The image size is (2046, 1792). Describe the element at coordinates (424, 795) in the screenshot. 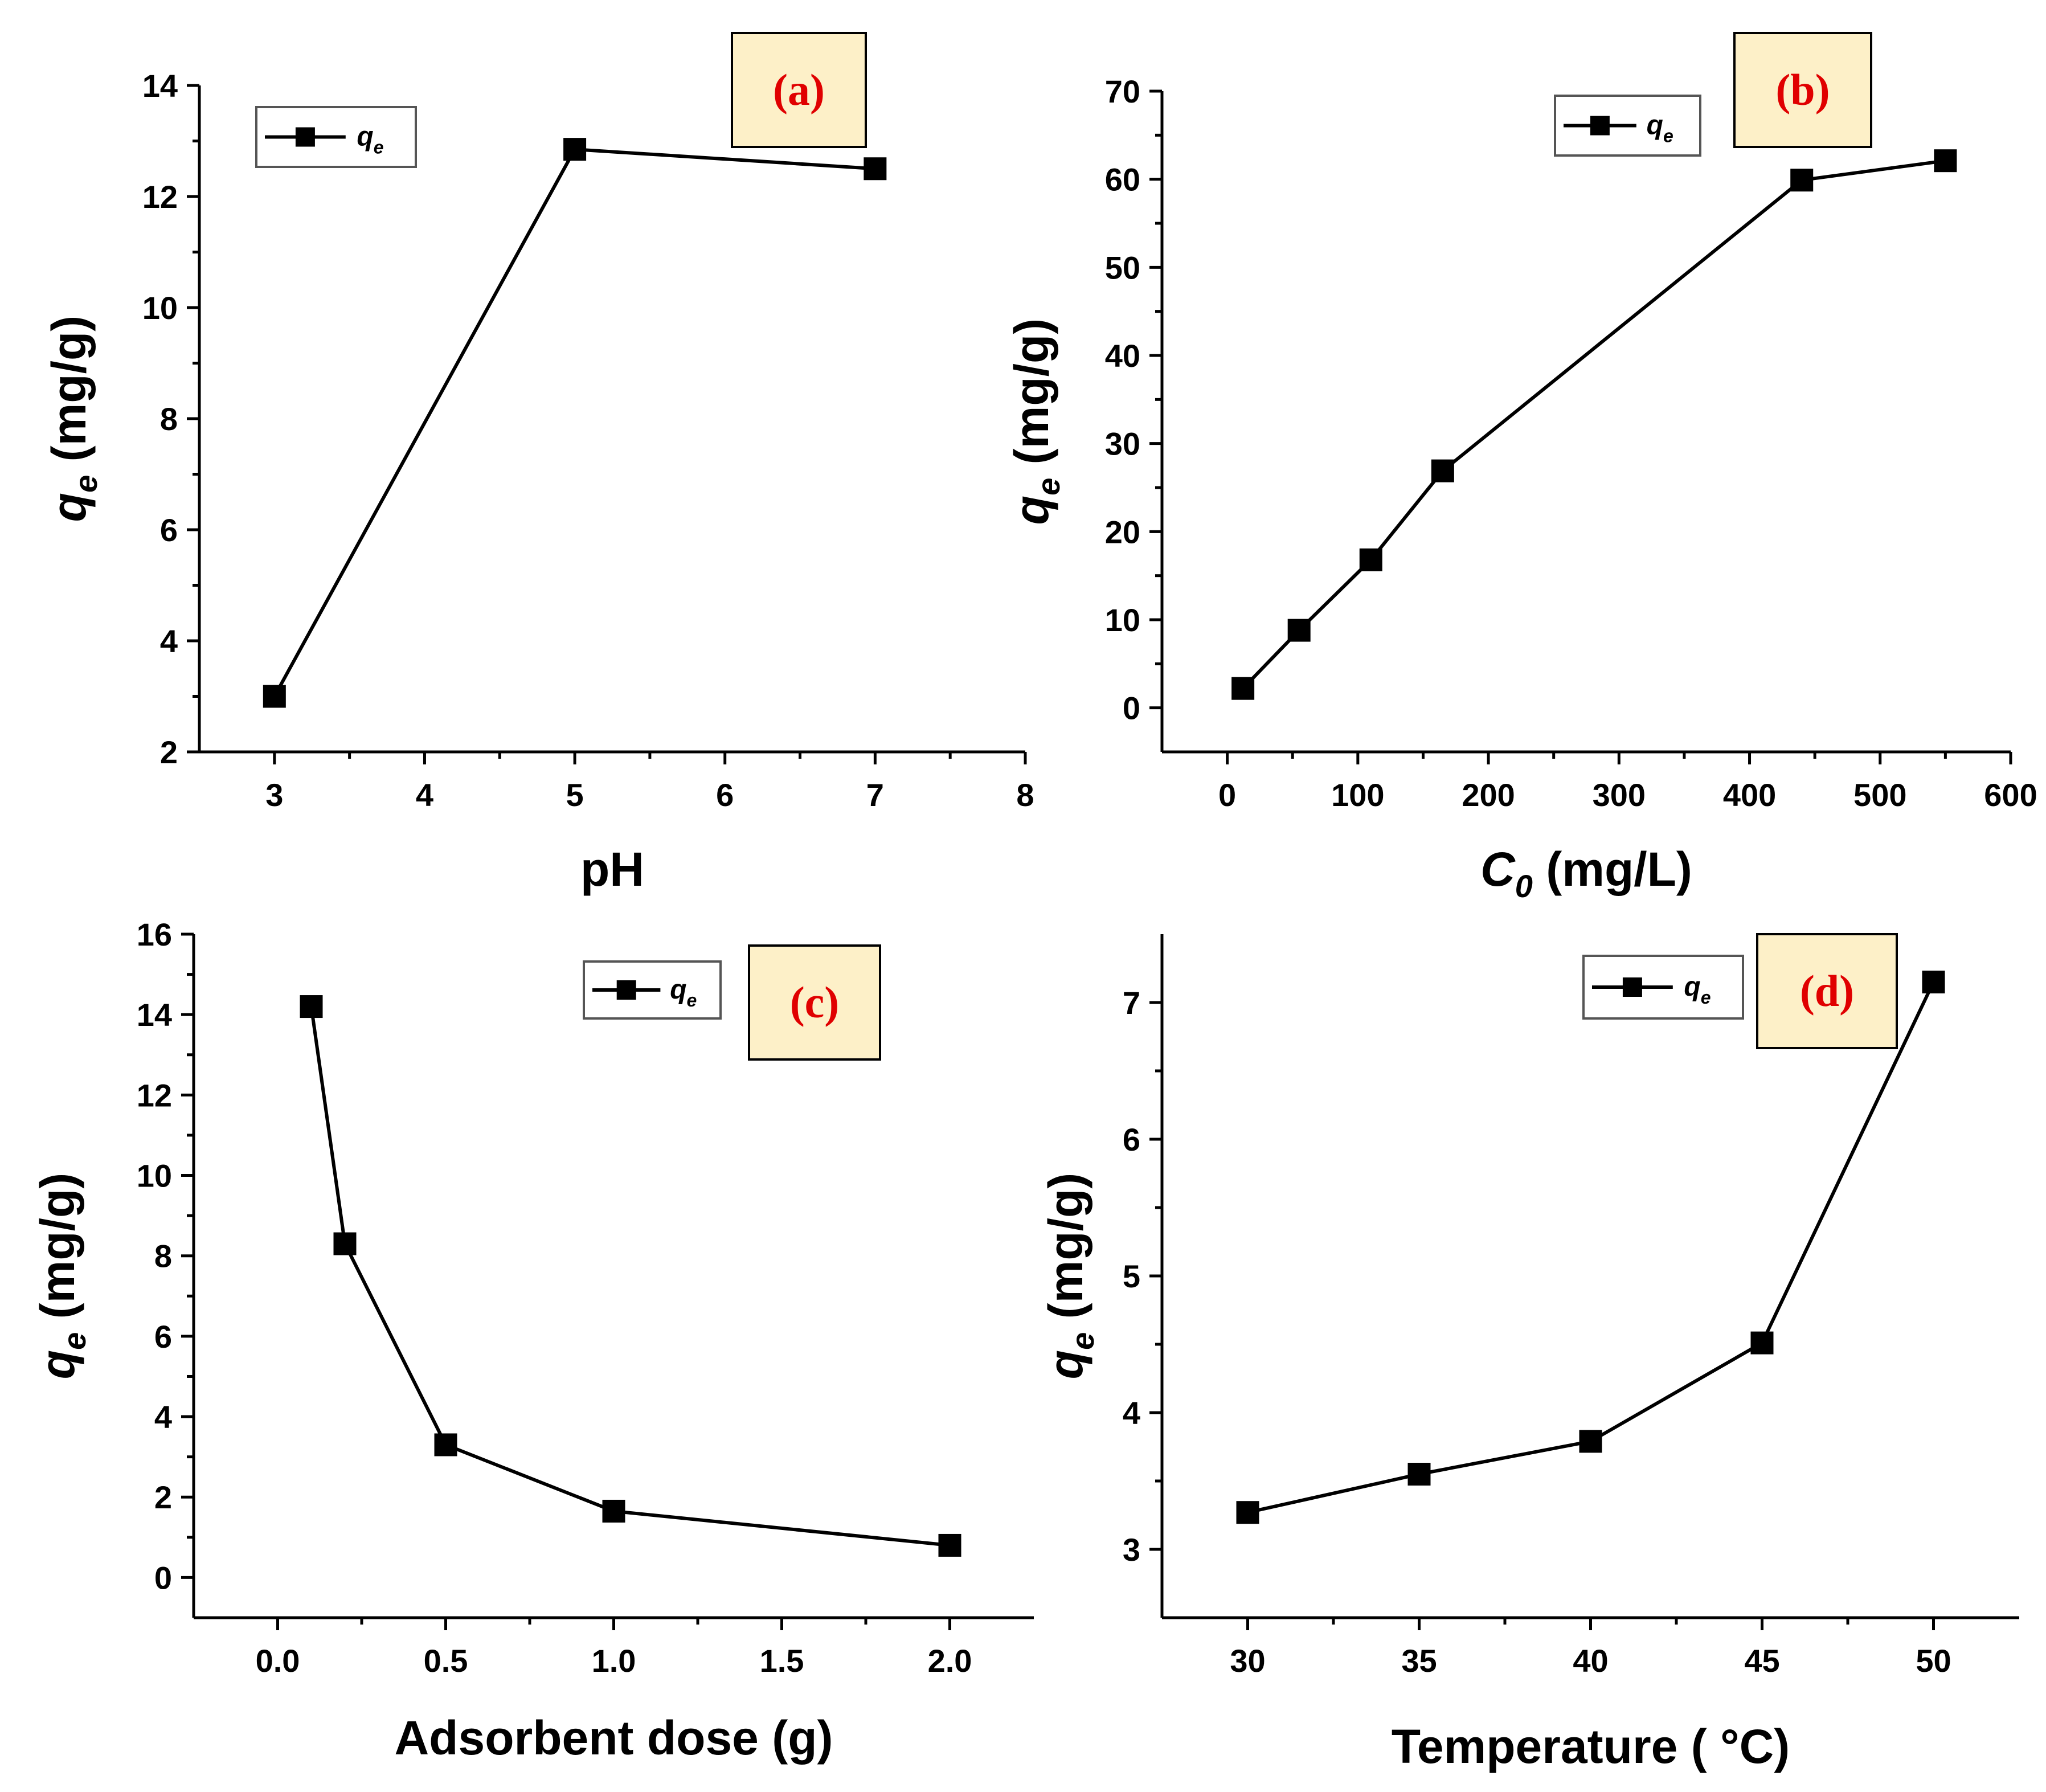

I see `x-tick-label: 4` at that location.